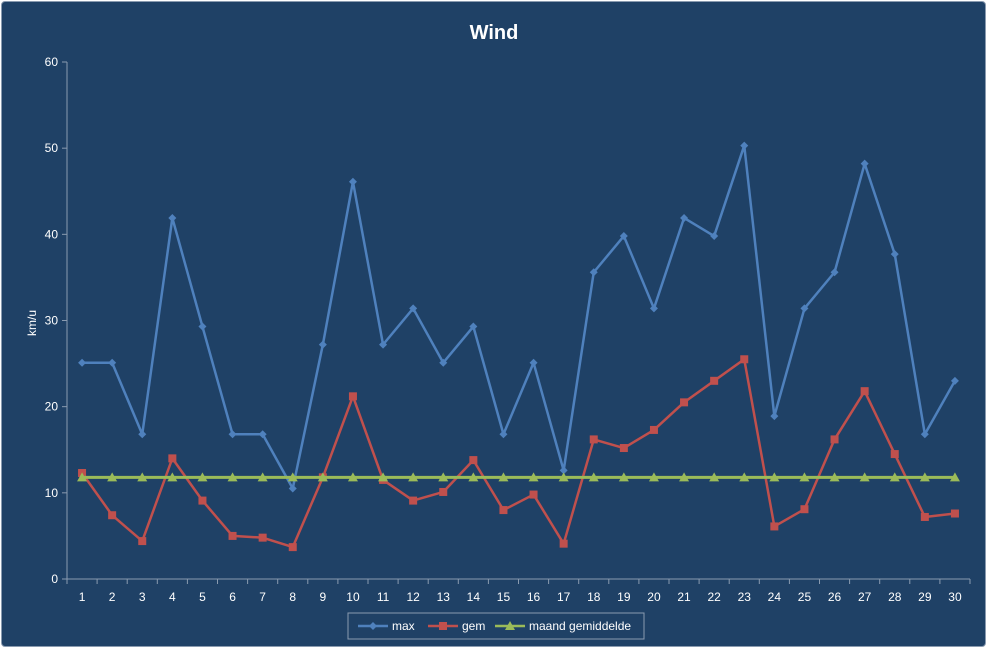 Image resolution: width=987 pixels, height=648 pixels. I want to click on x-tick-label: 29, so click(925, 597).